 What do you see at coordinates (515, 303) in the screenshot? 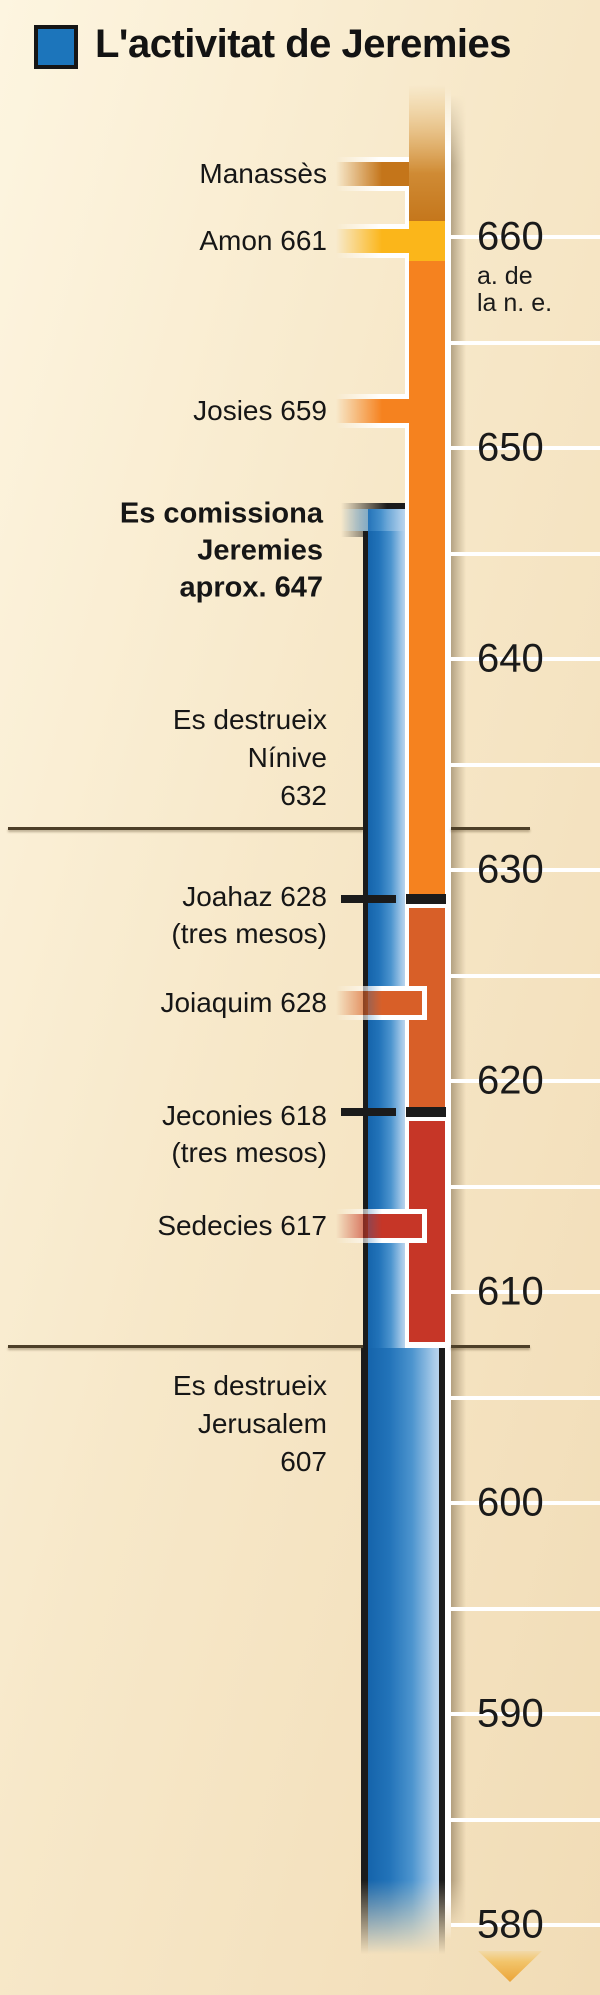
I see `era-label-line2: la n. e.` at bounding box center [515, 303].